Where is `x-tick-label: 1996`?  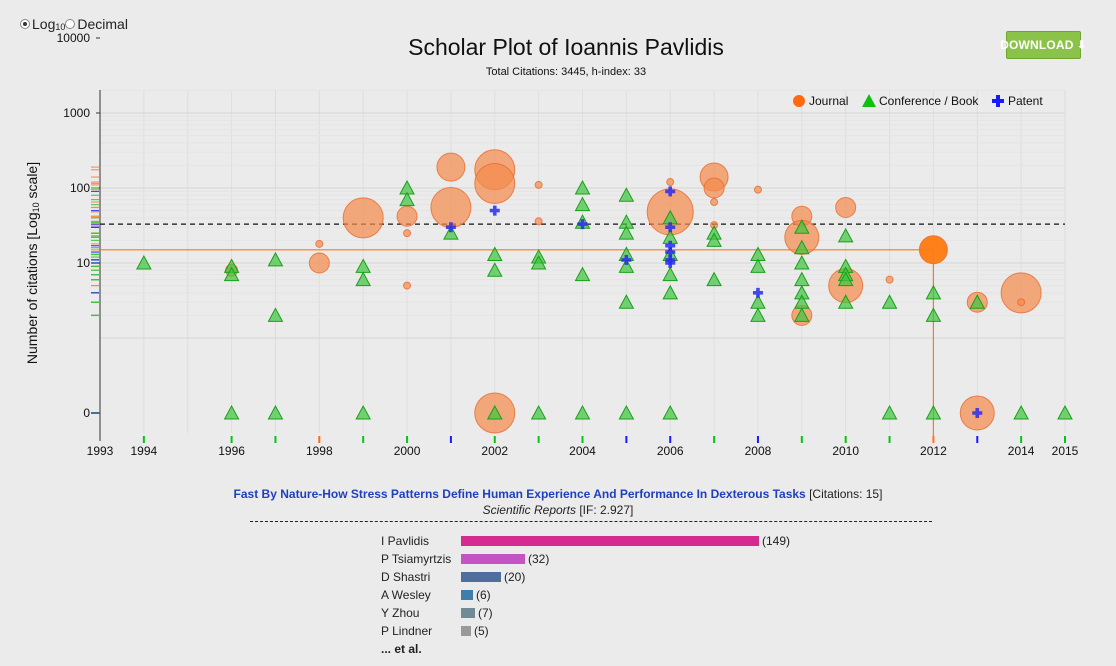
x-tick-label: 1996 is located at coordinates (231, 451).